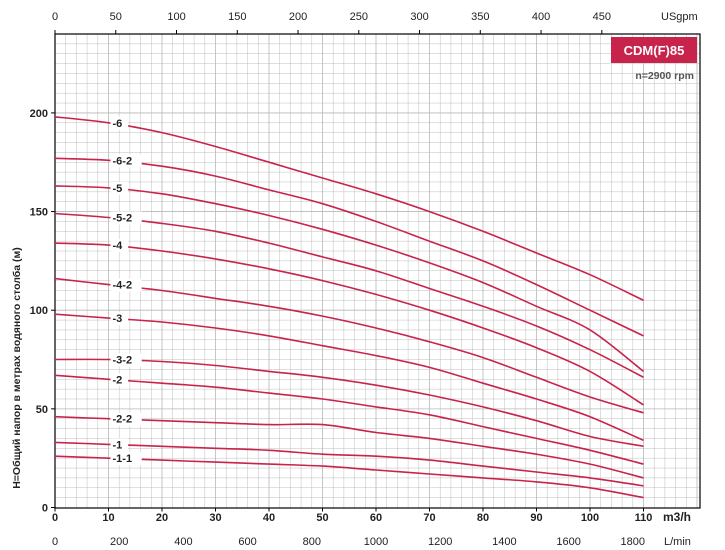 The width and height of the screenshot is (725, 550). What do you see at coordinates (123, 420) in the screenshot?
I see `curve-label: -2-2` at bounding box center [123, 420].